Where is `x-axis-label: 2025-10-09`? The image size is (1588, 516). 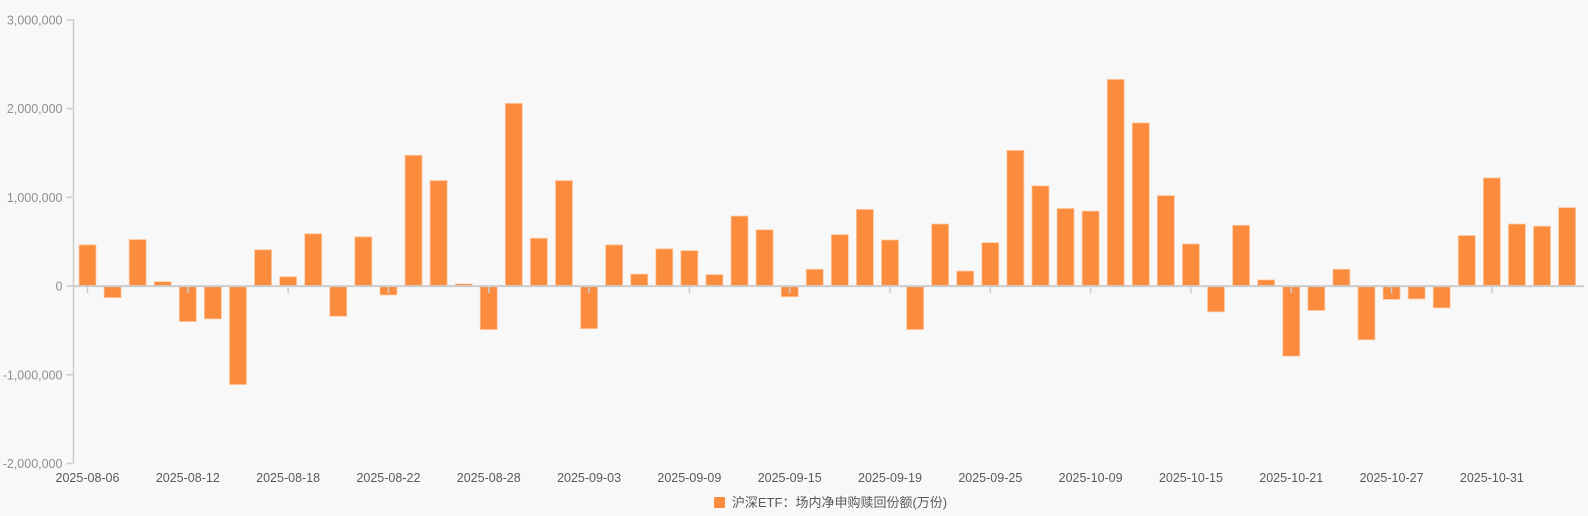
x-axis-label: 2025-10-09 is located at coordinates (1091, 478).